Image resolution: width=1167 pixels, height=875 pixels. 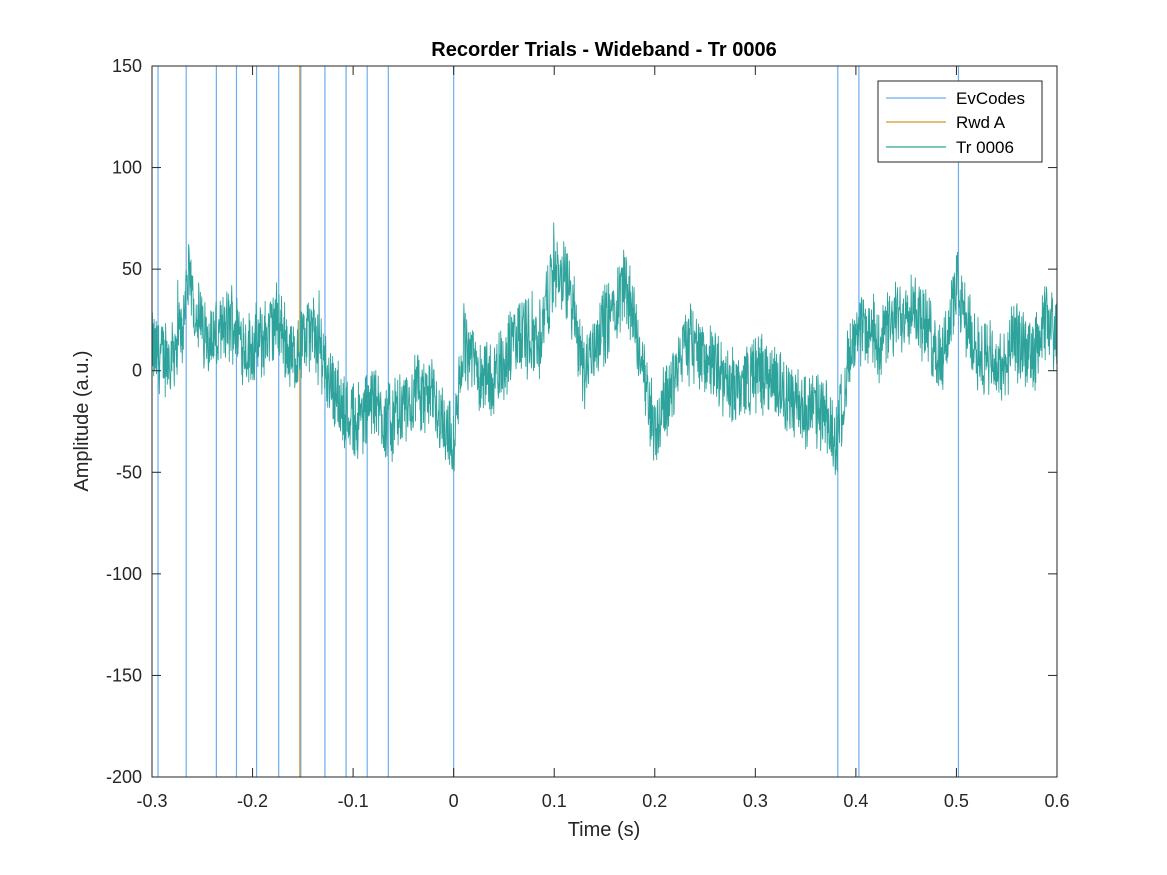 I want to click on x-tick-label: -0.2, so click(x=252, y=801).